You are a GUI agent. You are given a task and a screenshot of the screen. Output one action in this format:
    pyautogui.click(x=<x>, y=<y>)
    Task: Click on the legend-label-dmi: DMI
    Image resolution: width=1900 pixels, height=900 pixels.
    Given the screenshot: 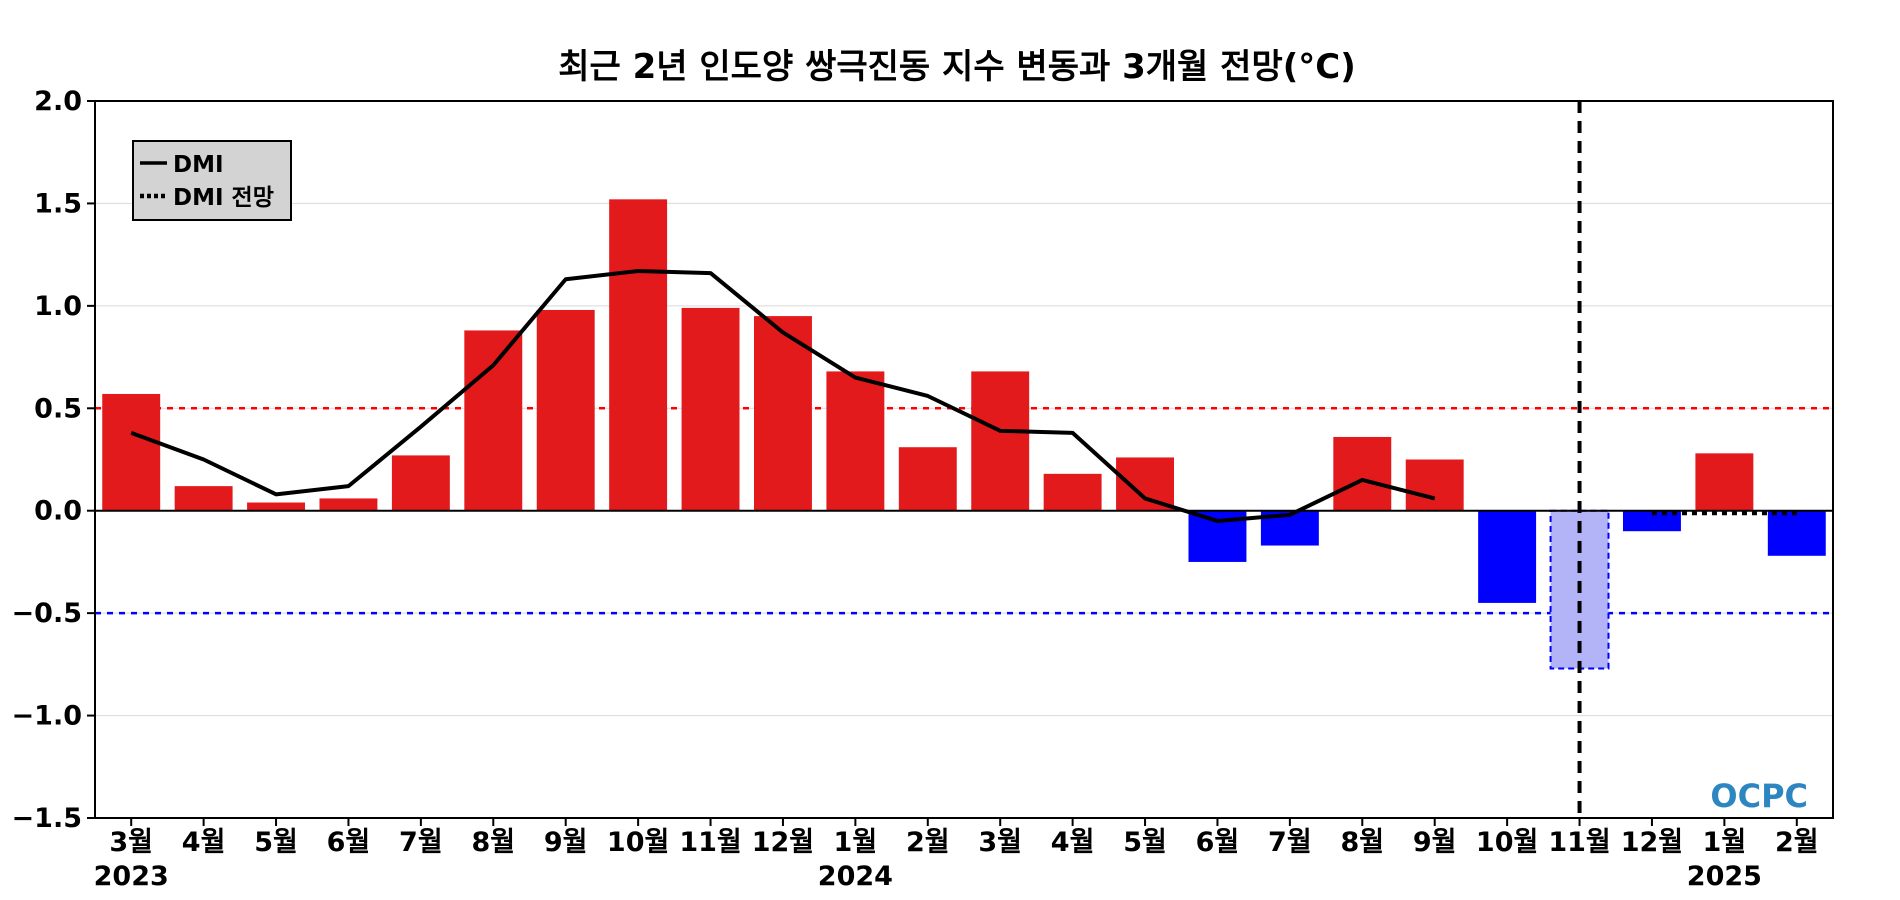 What is the action you would take?
    pyautogui.click(x=198, y=165)
    